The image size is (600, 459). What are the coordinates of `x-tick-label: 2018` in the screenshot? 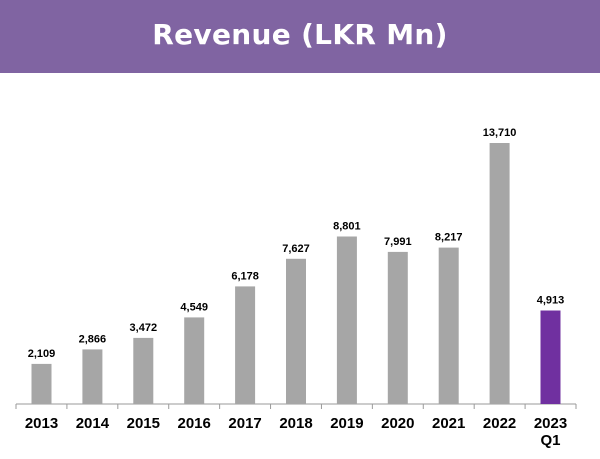 It's located at (295, 423).